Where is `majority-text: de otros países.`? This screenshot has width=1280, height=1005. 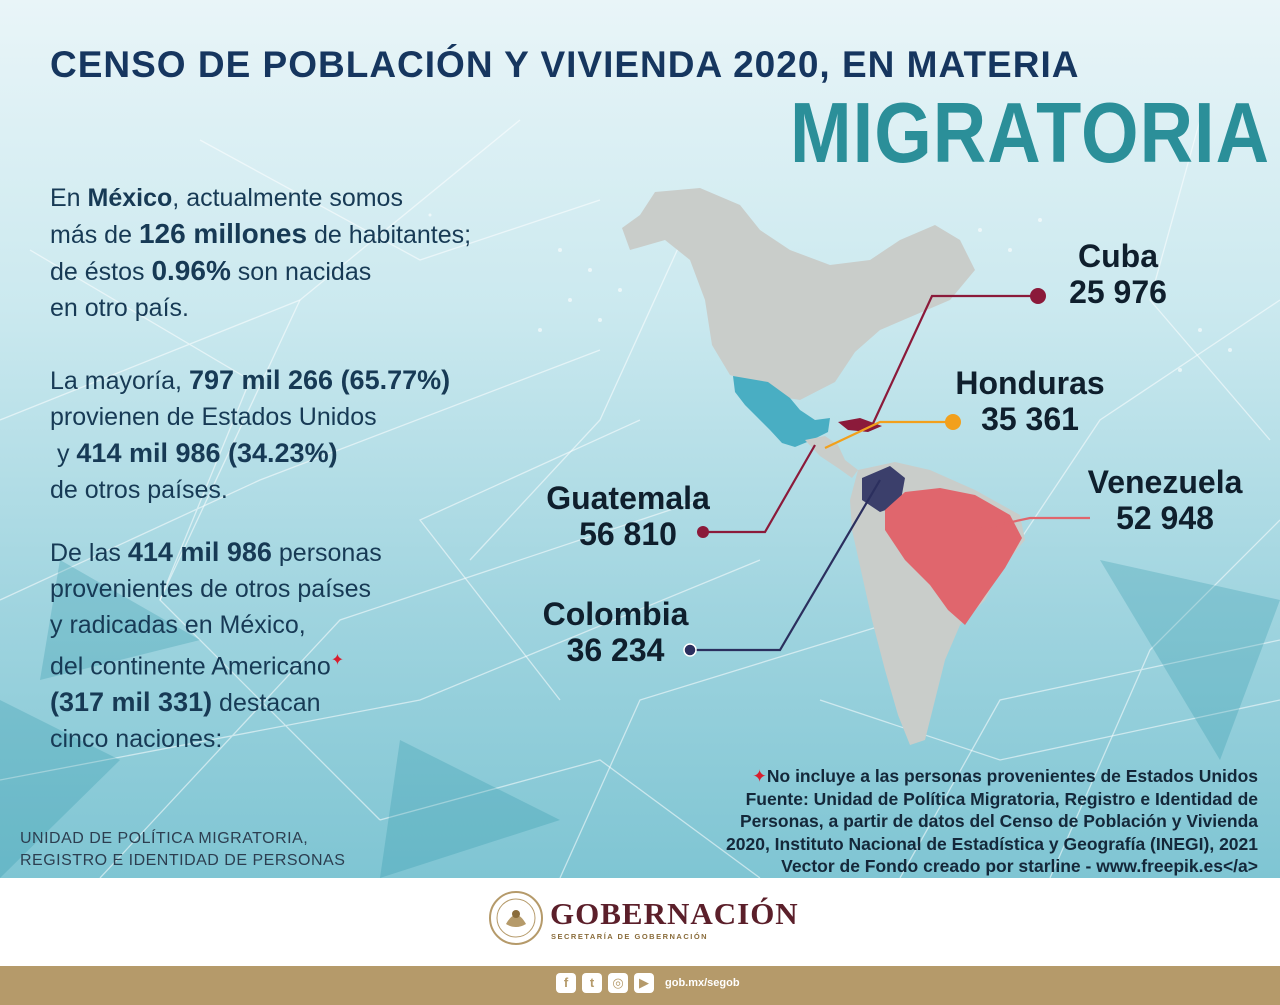 majority-text: de otros países. is located at coordinates (139, 490).